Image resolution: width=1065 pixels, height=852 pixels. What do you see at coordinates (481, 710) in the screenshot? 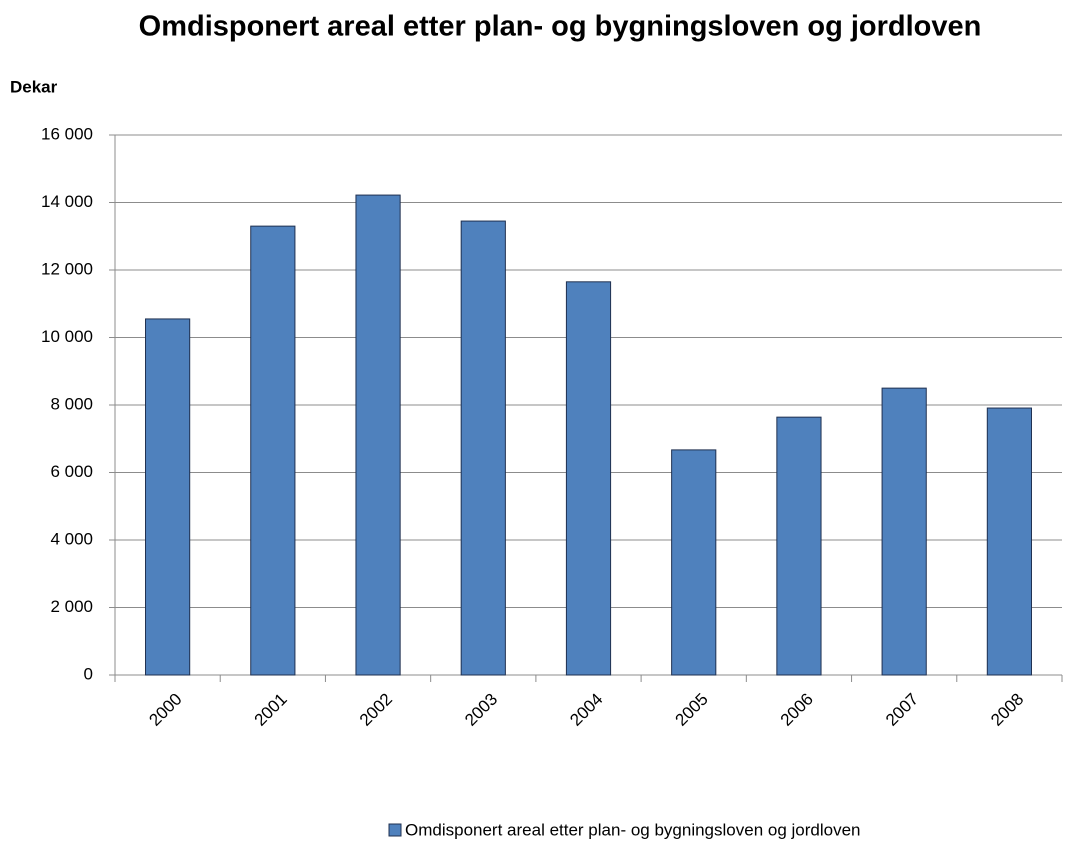
I see `x-tick-label: 2003` at bounding box center [481, 710].